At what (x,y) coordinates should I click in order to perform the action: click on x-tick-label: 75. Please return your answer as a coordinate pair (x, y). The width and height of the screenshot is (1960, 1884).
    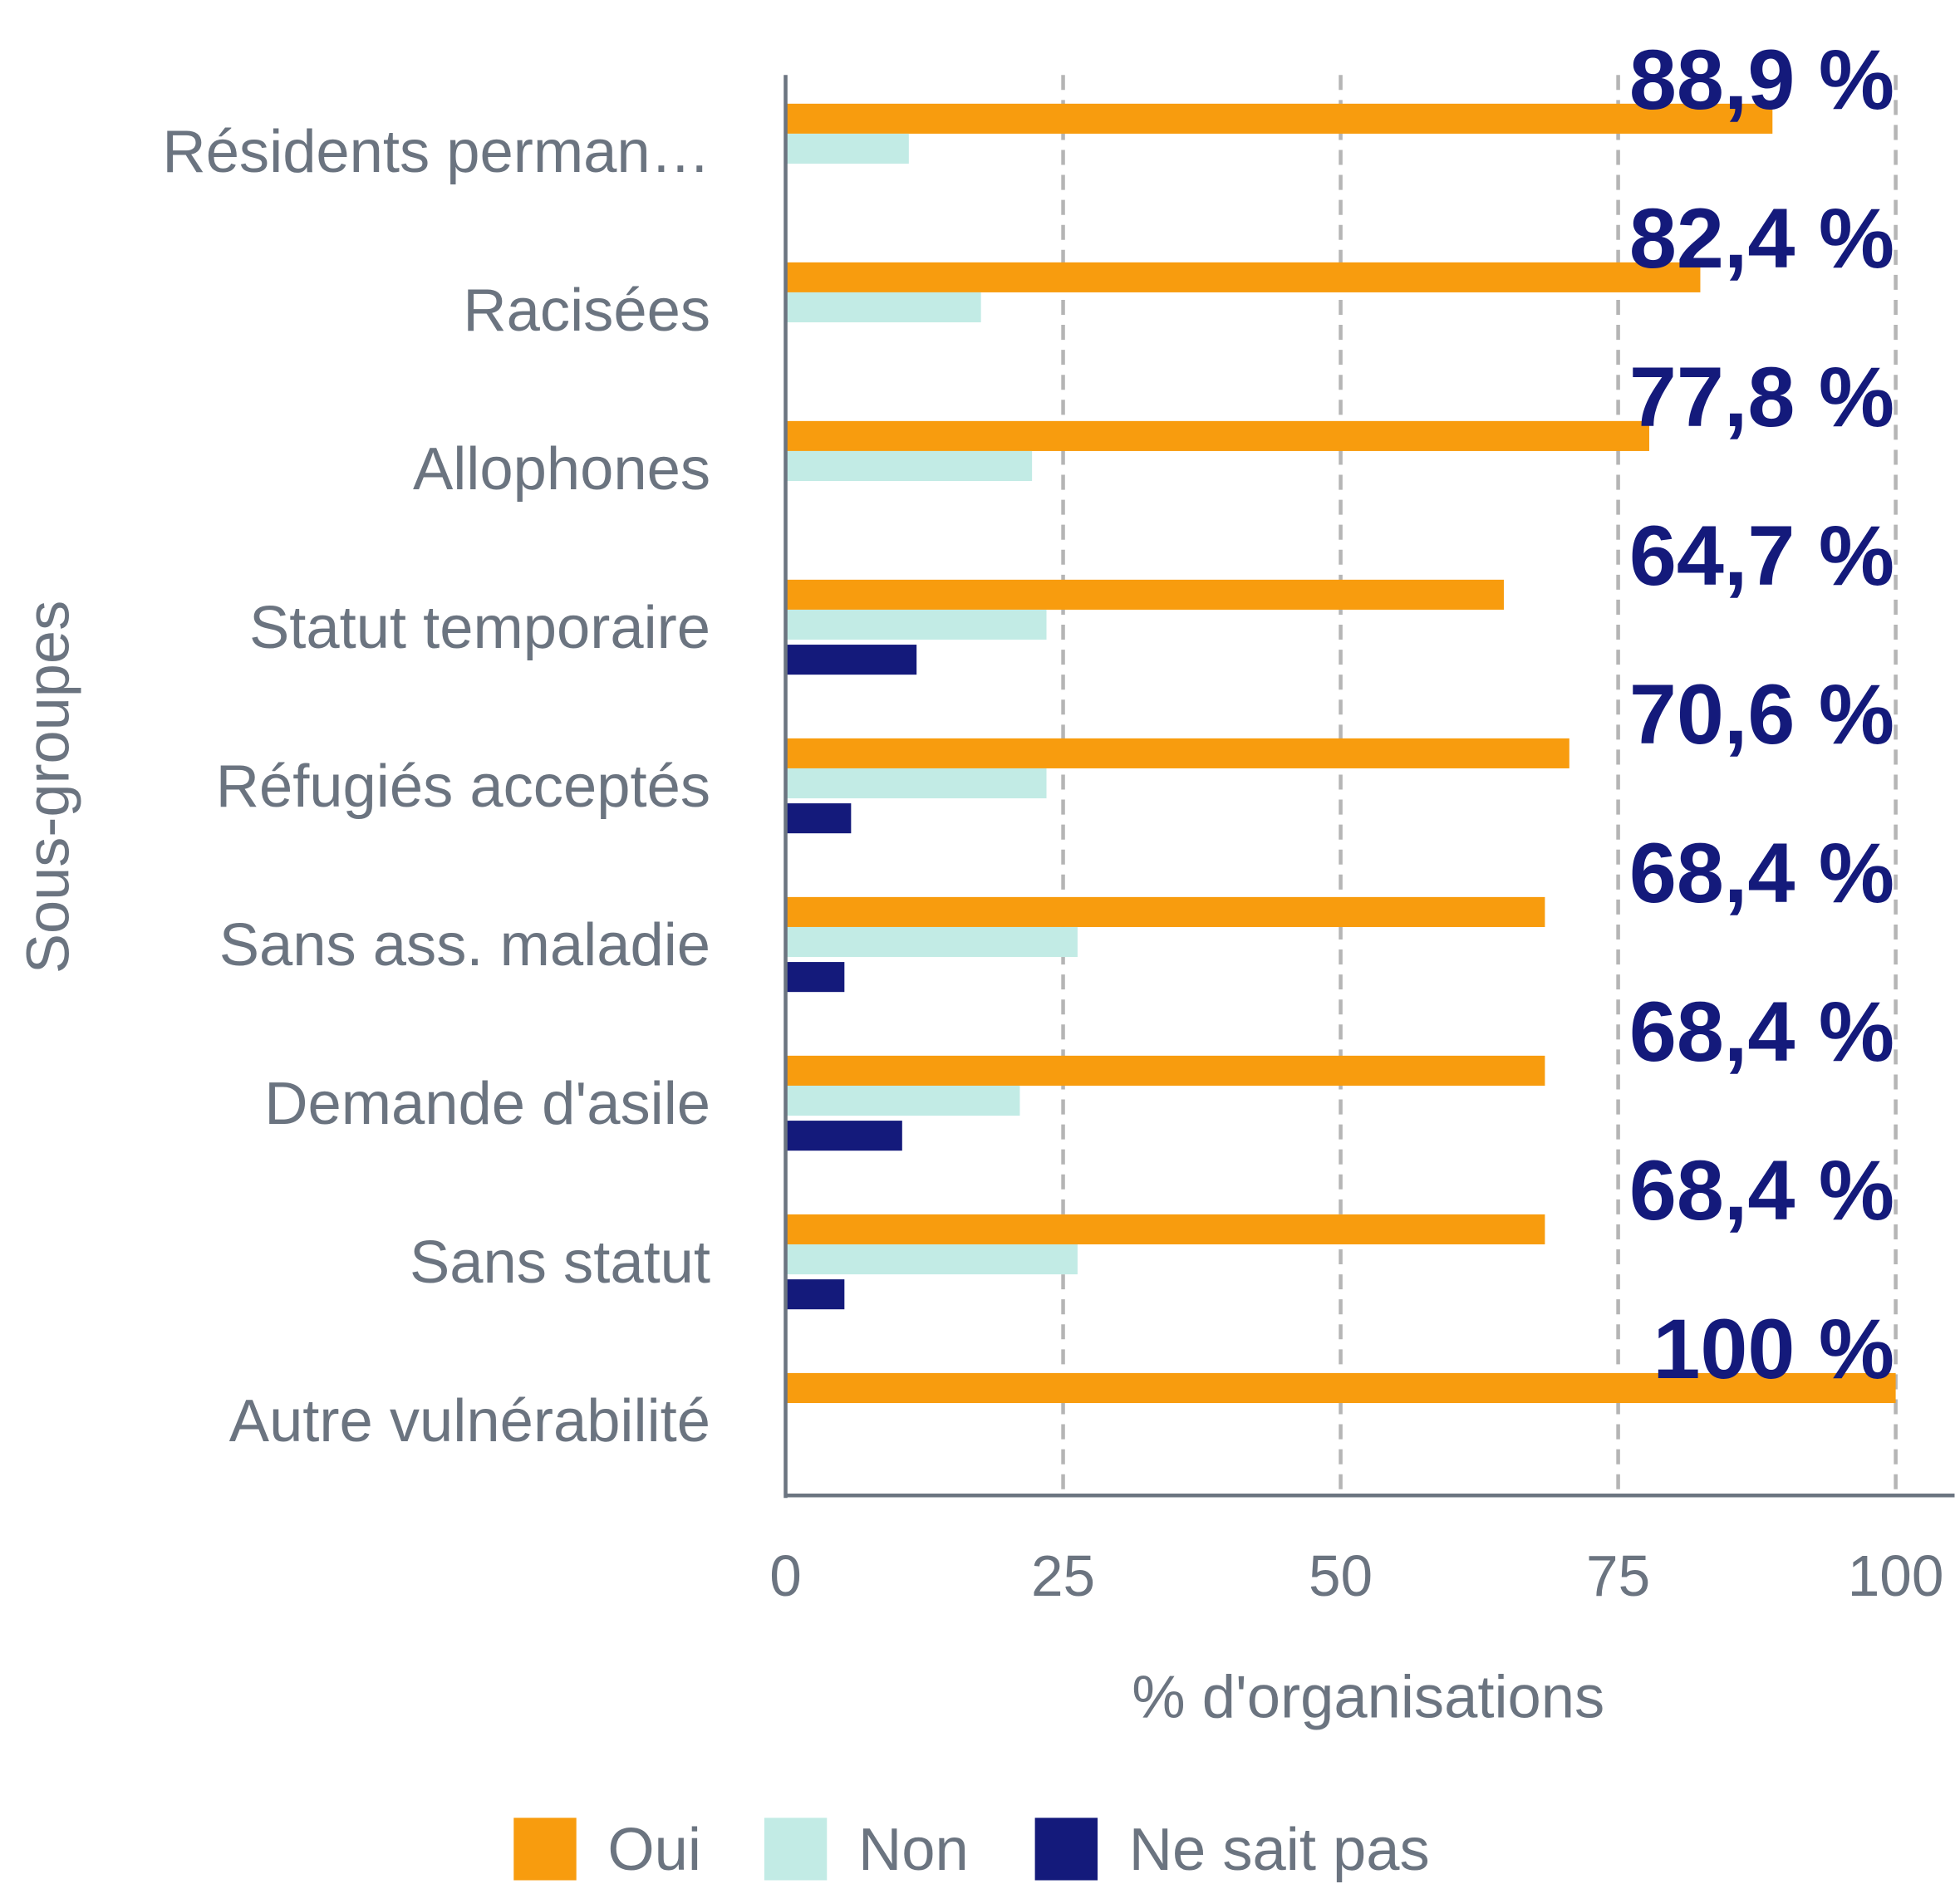
    Looking at the image, I should click on (1618, 1575).